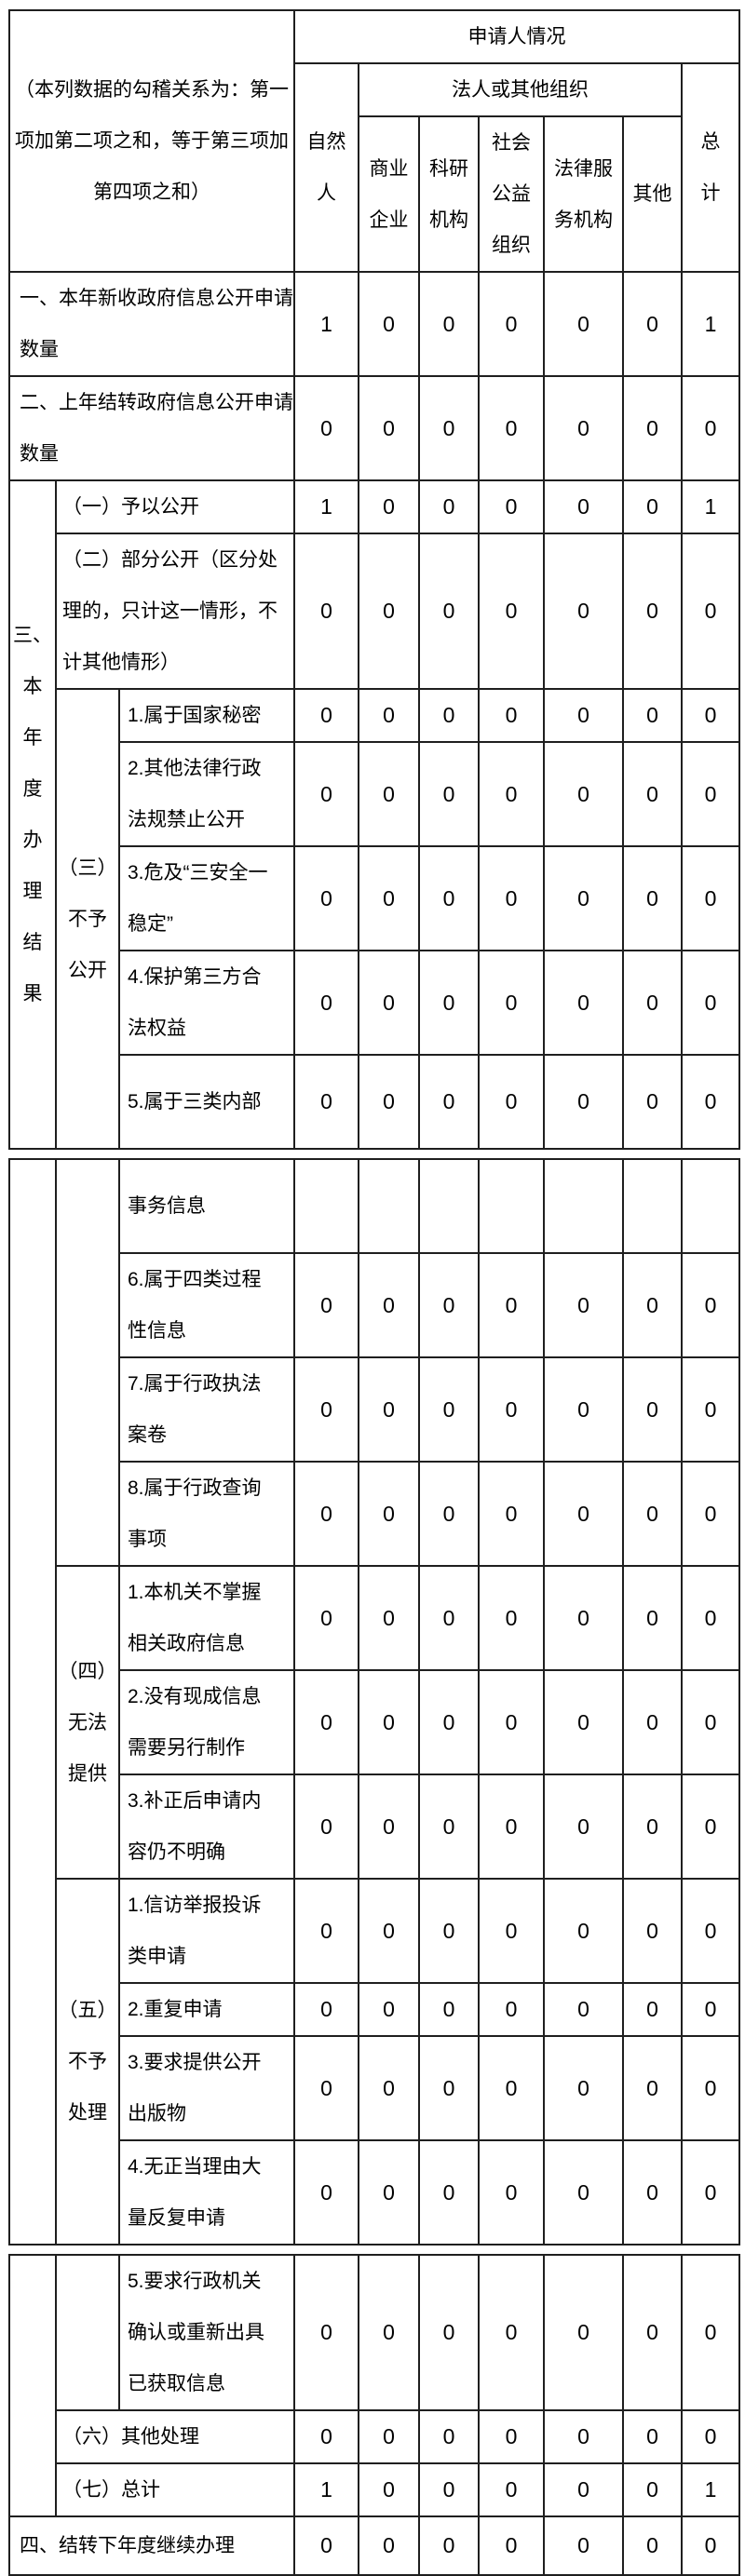  I want to click on text-line: 三、, so click(32, 635).